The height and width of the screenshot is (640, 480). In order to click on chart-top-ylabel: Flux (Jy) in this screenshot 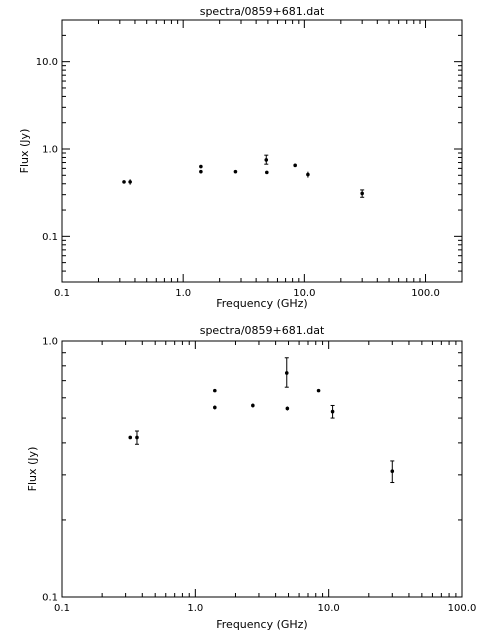, I will do `click(24, 151)`.